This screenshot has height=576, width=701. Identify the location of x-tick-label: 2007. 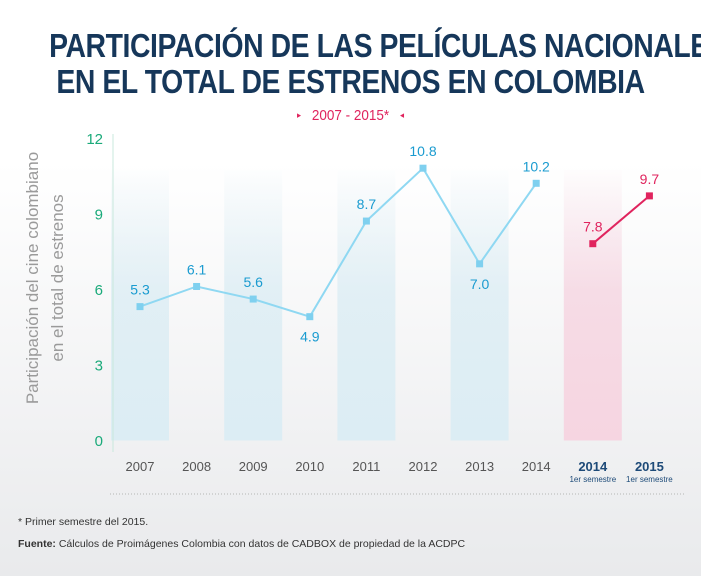
(140, 466).